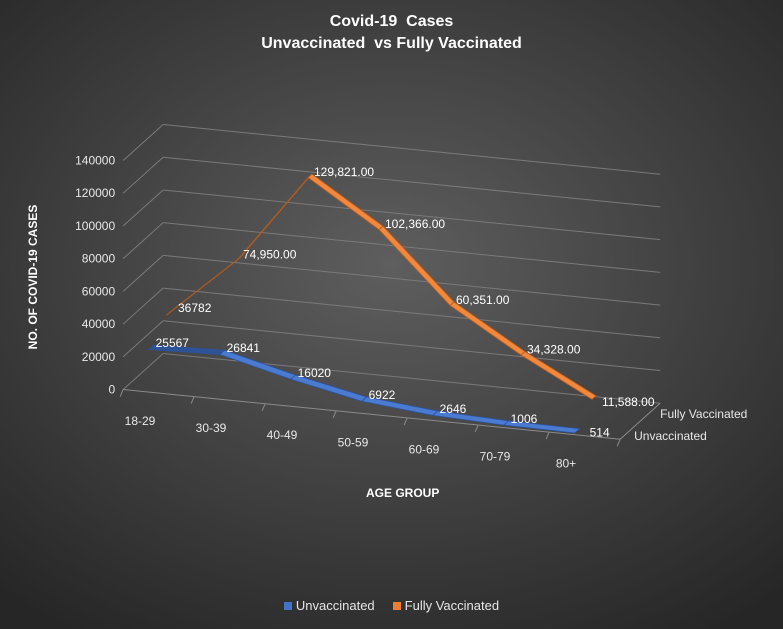 This screenshot has height=629, width=783. Describe the element at coordinates (111, 390) in the screenshot. I see `y-tick-label: 0` at that location.